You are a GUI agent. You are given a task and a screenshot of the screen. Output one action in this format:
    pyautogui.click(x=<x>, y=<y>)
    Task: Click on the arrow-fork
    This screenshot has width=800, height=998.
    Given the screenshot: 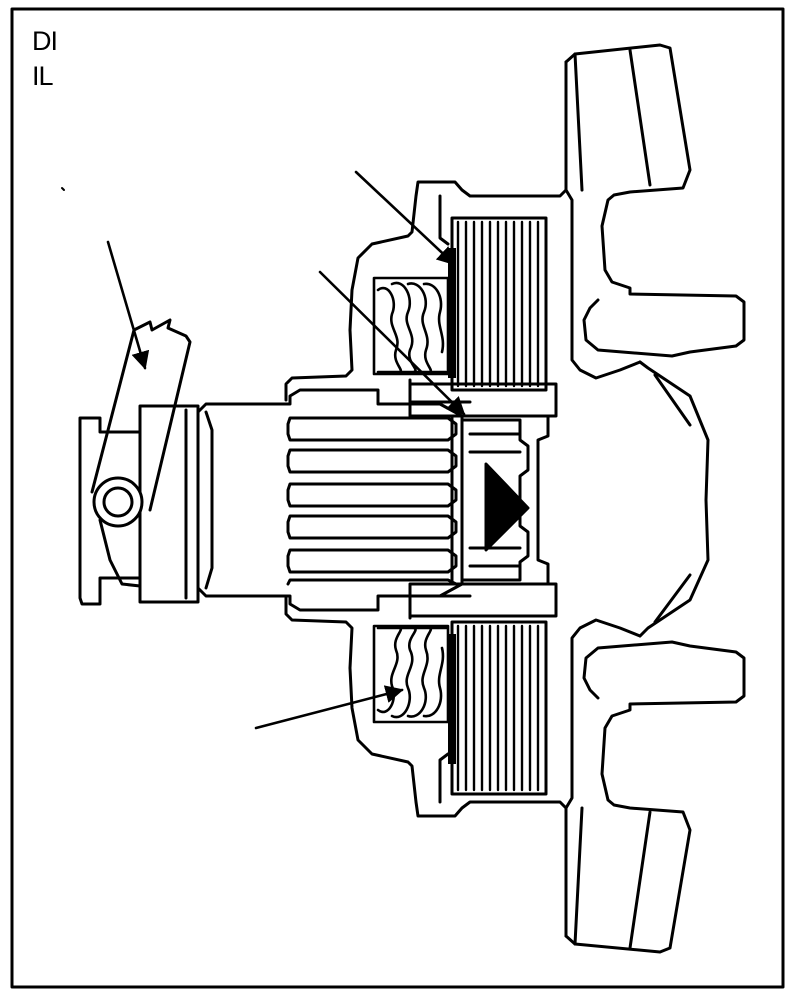 What is the action you would take?
    pyautogui.click(x=128, y=305)
    